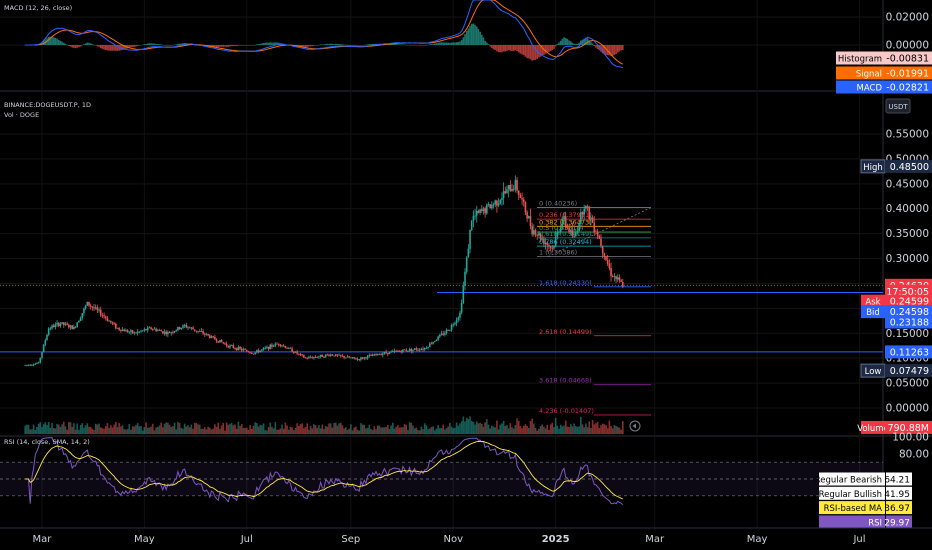 Image resolution: width=932 pixels, height=550 pixels. I want to click on currency-button, so click(898, 106).